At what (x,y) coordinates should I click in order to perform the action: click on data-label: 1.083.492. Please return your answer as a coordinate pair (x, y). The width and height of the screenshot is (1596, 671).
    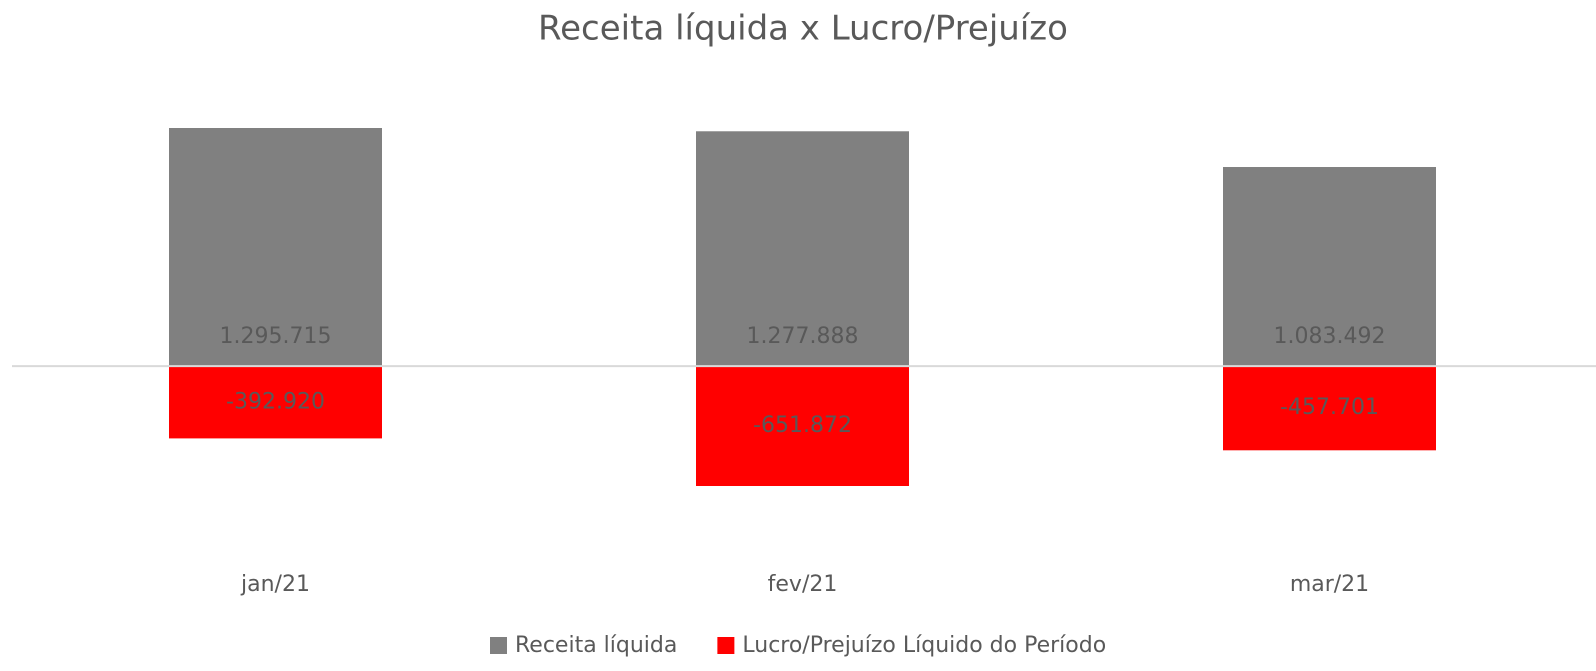
    Looking at the image, I should click on (1330, 336).